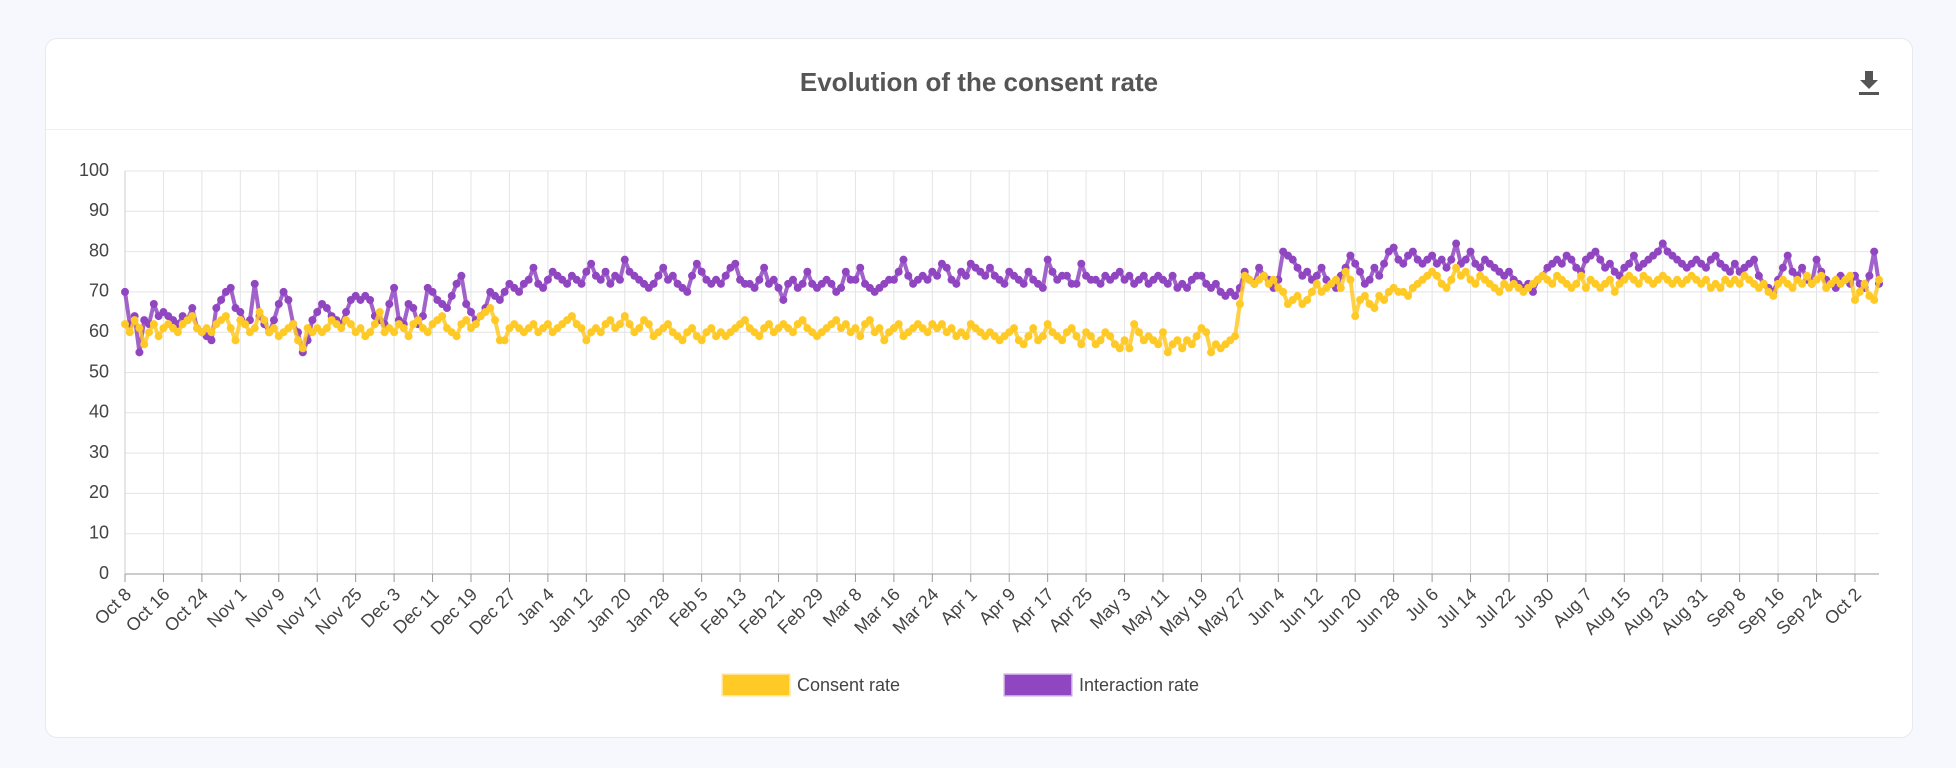 This screenshot has width=1956, height=768. I want to click on x-tick-label: Apr 1, so click(958, 606).